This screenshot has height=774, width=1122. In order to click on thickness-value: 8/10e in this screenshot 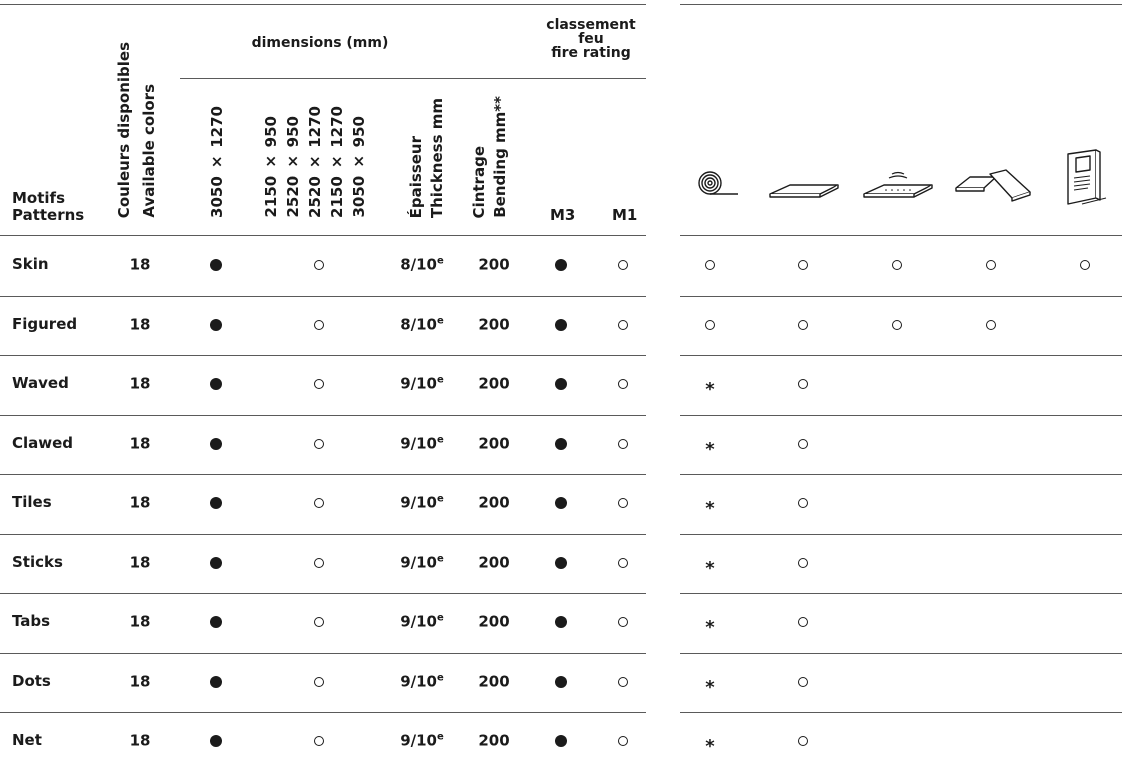, I will do `click(422, 265)`.